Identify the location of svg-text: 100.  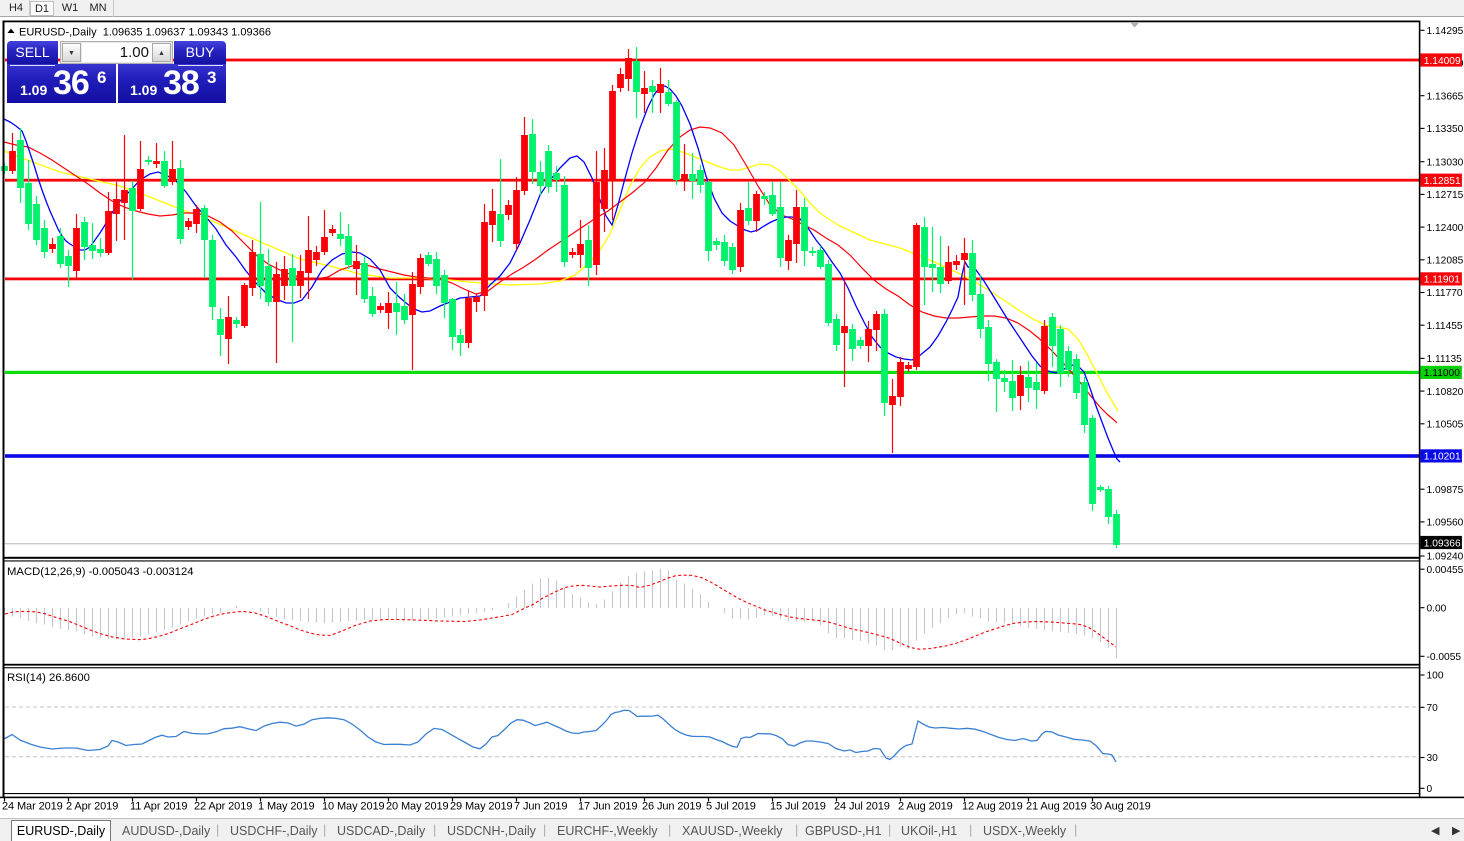
(1435, 676).